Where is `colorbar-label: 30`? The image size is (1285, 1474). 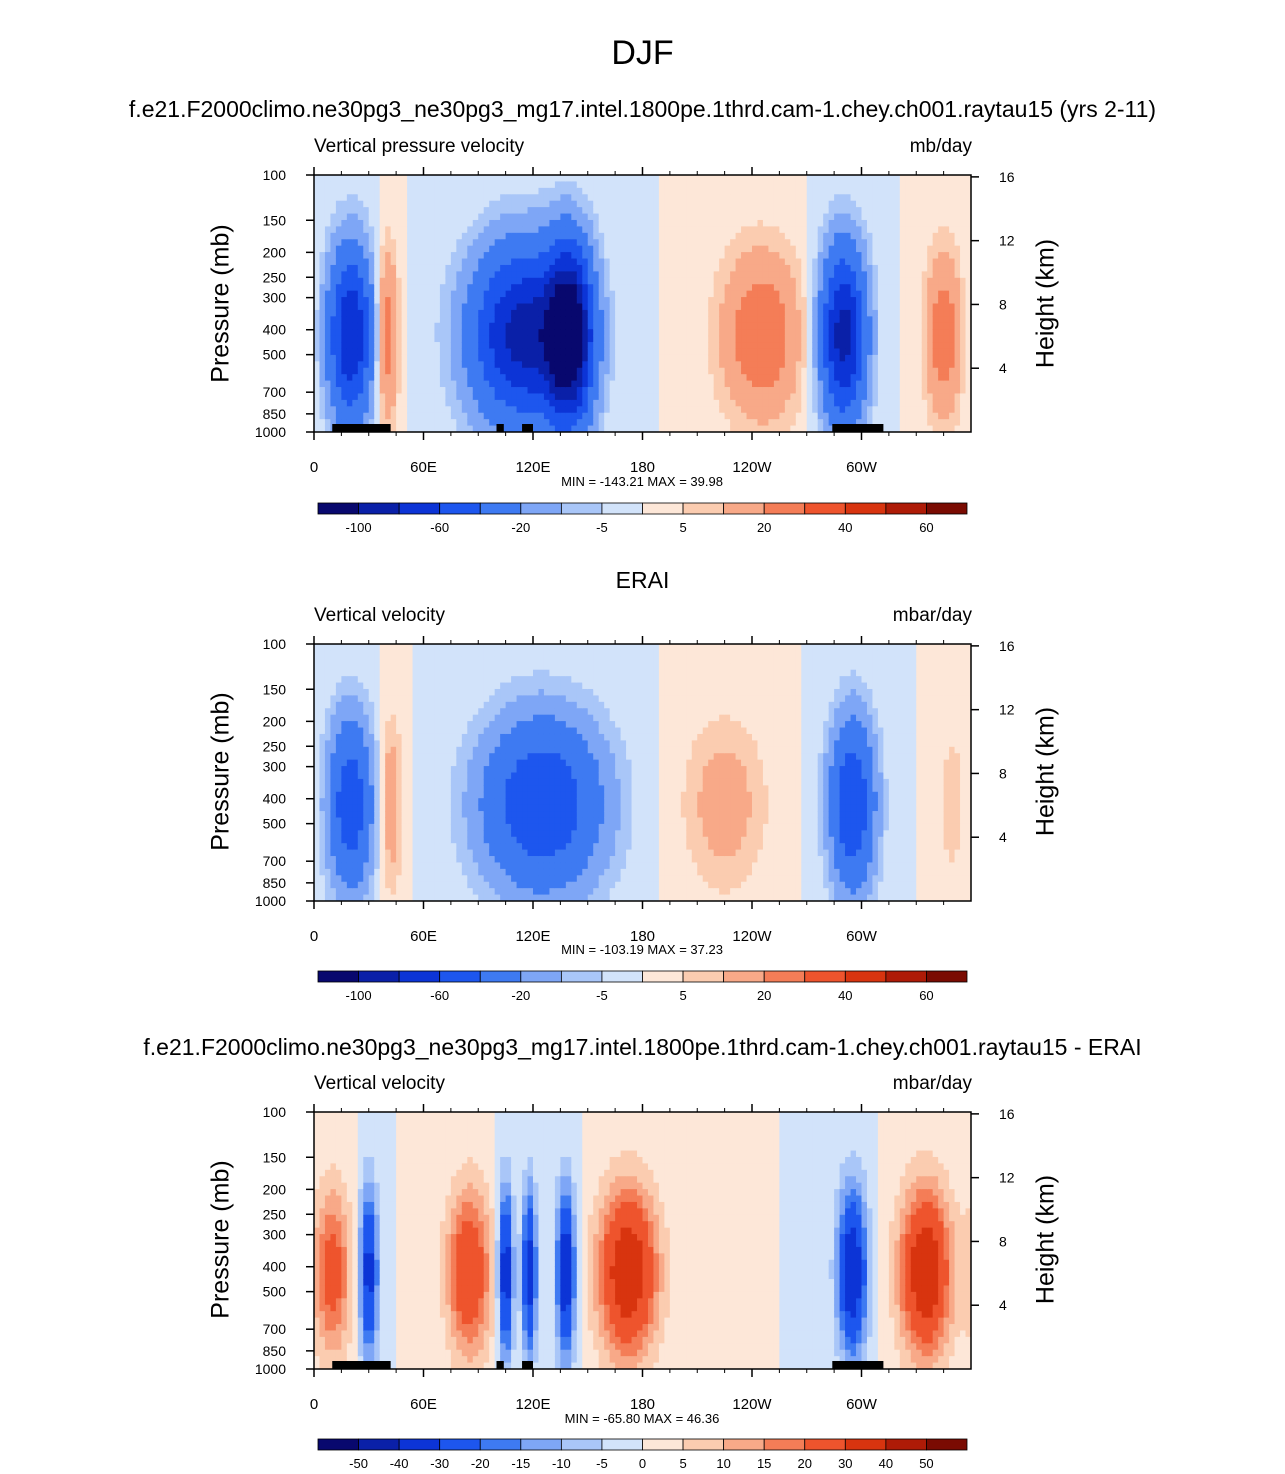
colorbar-label: 30 is located at coordinates (845, 1463).